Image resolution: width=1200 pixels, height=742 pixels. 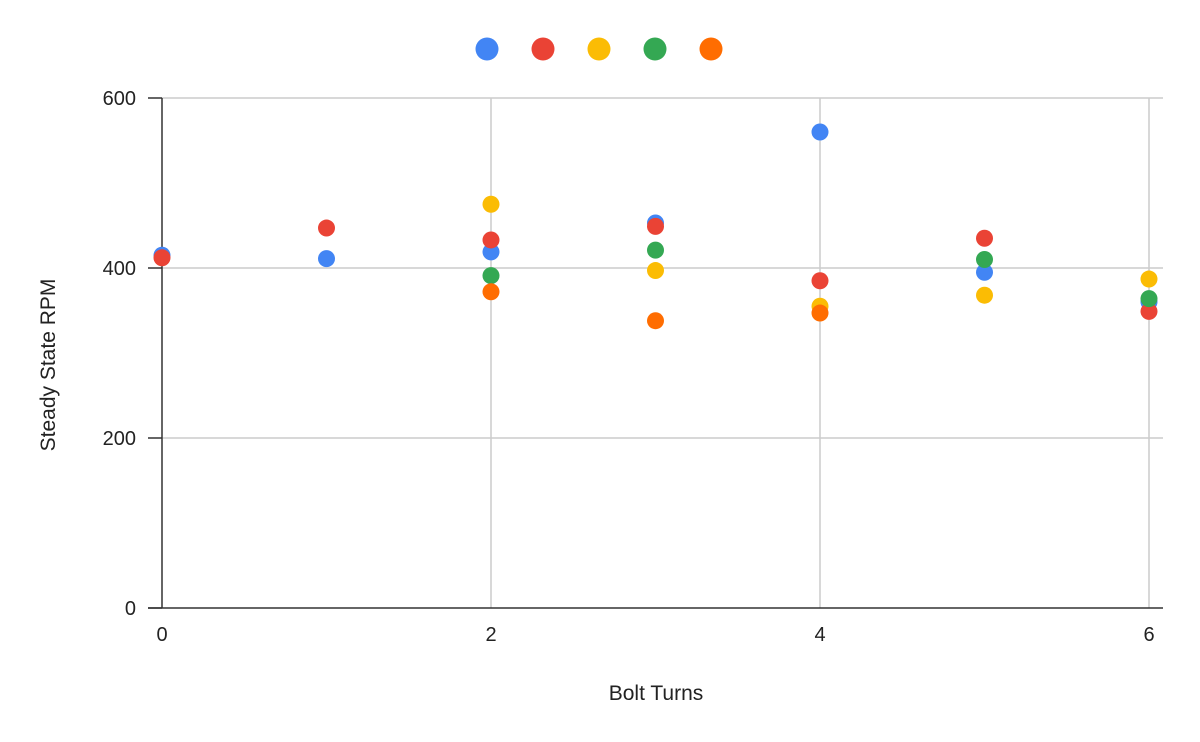 What do you see at coordinates (161, 635) in the screenshot?
I see `x-tick-label: 0` at bounding box center [161, 635].